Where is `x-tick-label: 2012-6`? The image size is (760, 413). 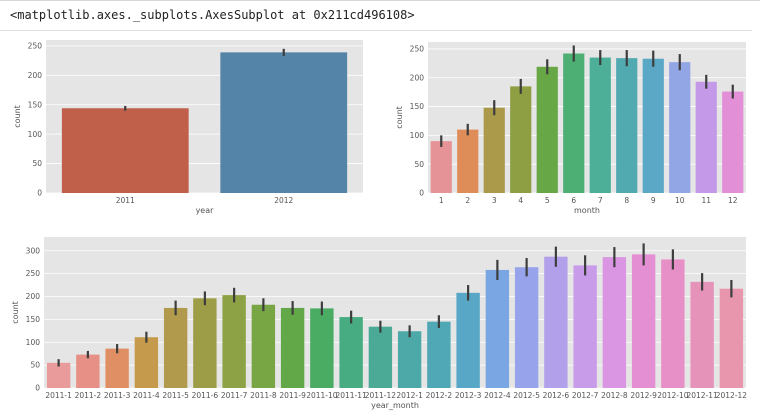 x-tick-label: 2012-6 is located at coordinates (556, 395).